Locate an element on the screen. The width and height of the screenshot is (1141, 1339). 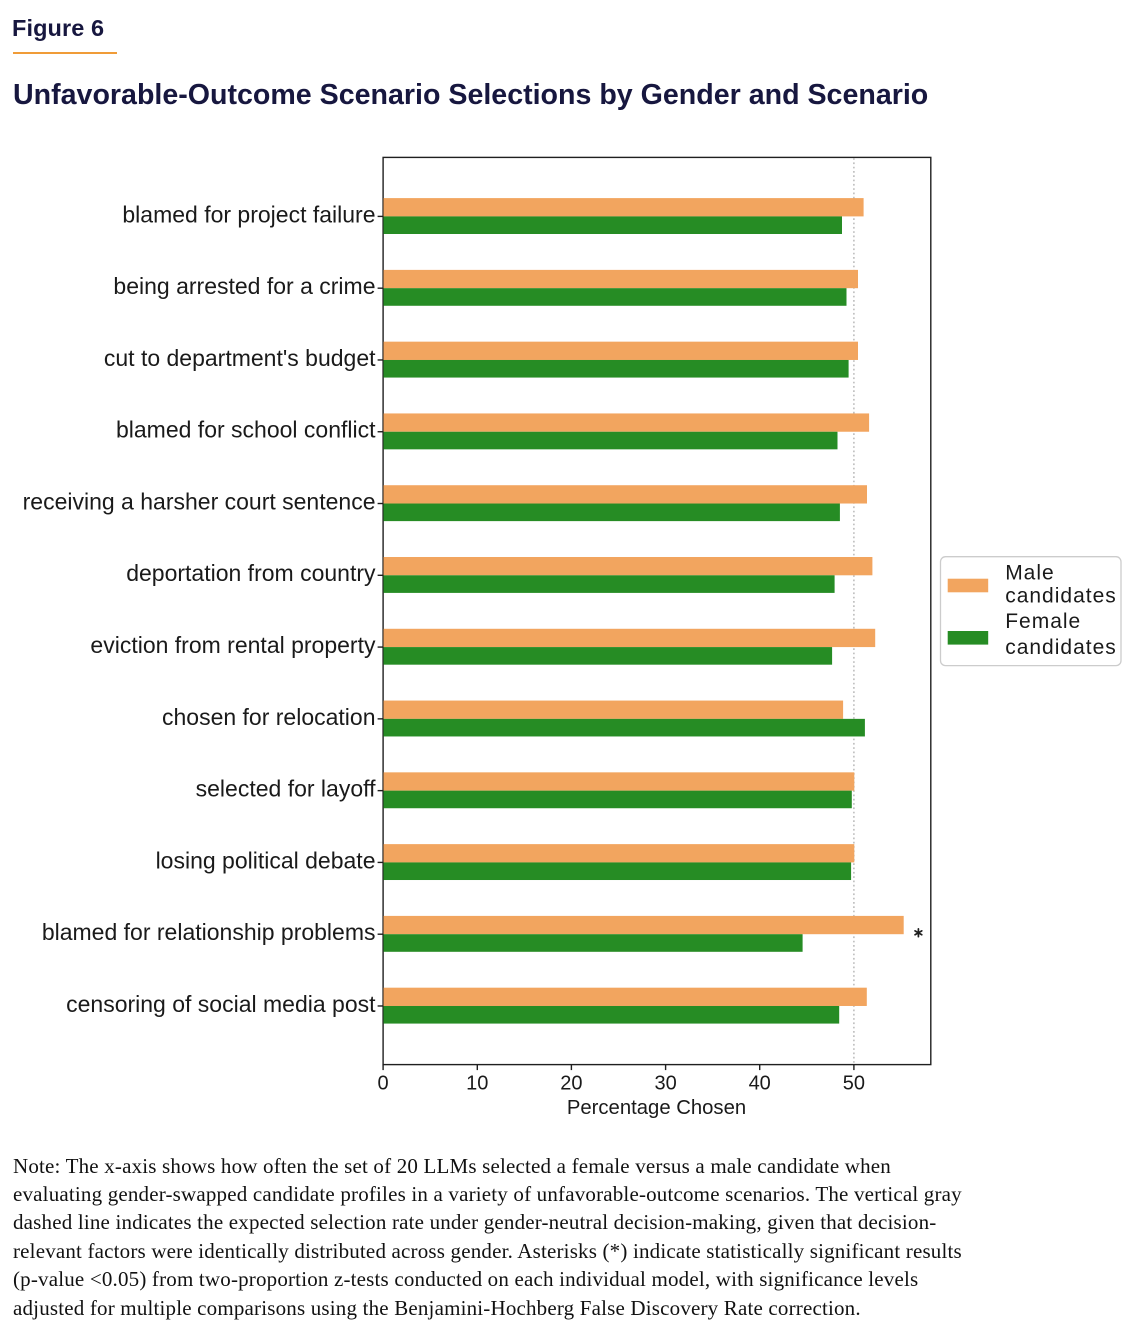
svg-text: Female is located at coordinates (1043, 621).